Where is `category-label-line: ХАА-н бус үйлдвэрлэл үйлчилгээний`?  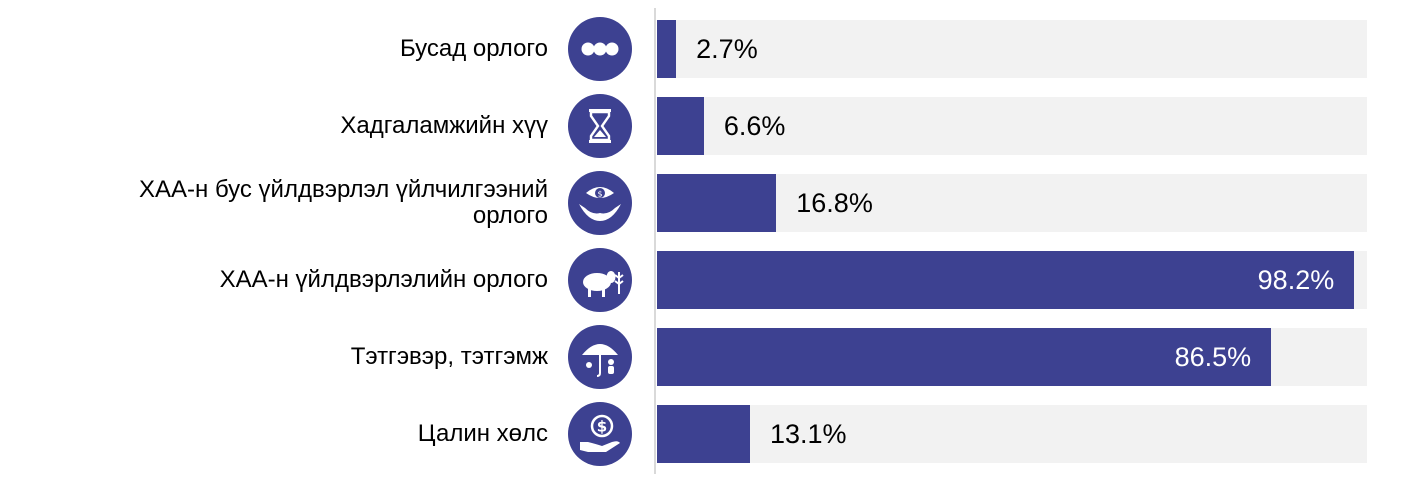
category-label-line: ХАА-н бус үйлдвэрлэл үйлчилгээний is located at coordinates (343, 189).